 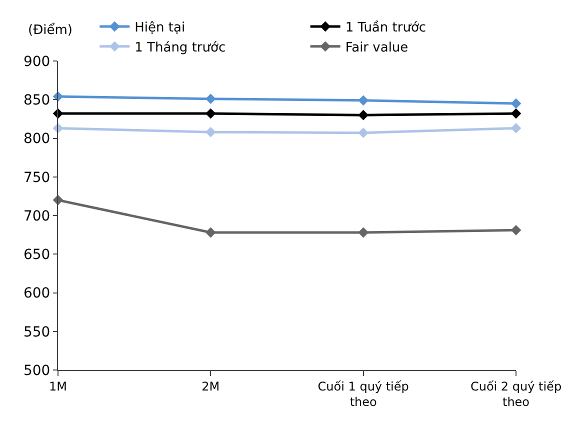 What do you see at coordinates (36, 62) in the screenshot?
I see `y-tick-label: 900` at bounding box center [36, 62].